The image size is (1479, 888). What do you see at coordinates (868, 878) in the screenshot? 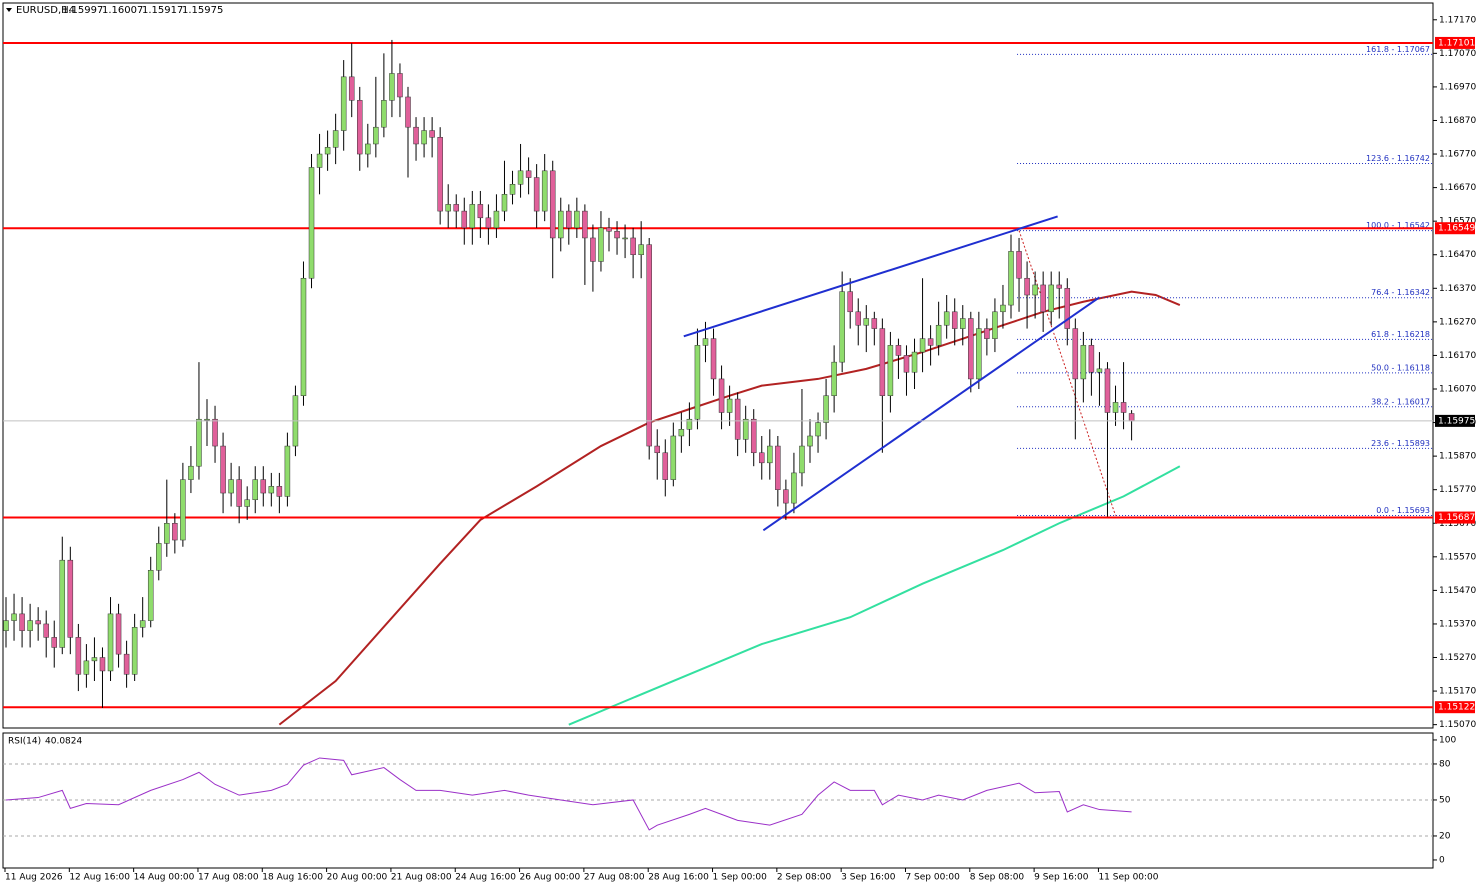
I see `x-tick-label: 3 Sep 16:00` at bounding box center [868, 878].